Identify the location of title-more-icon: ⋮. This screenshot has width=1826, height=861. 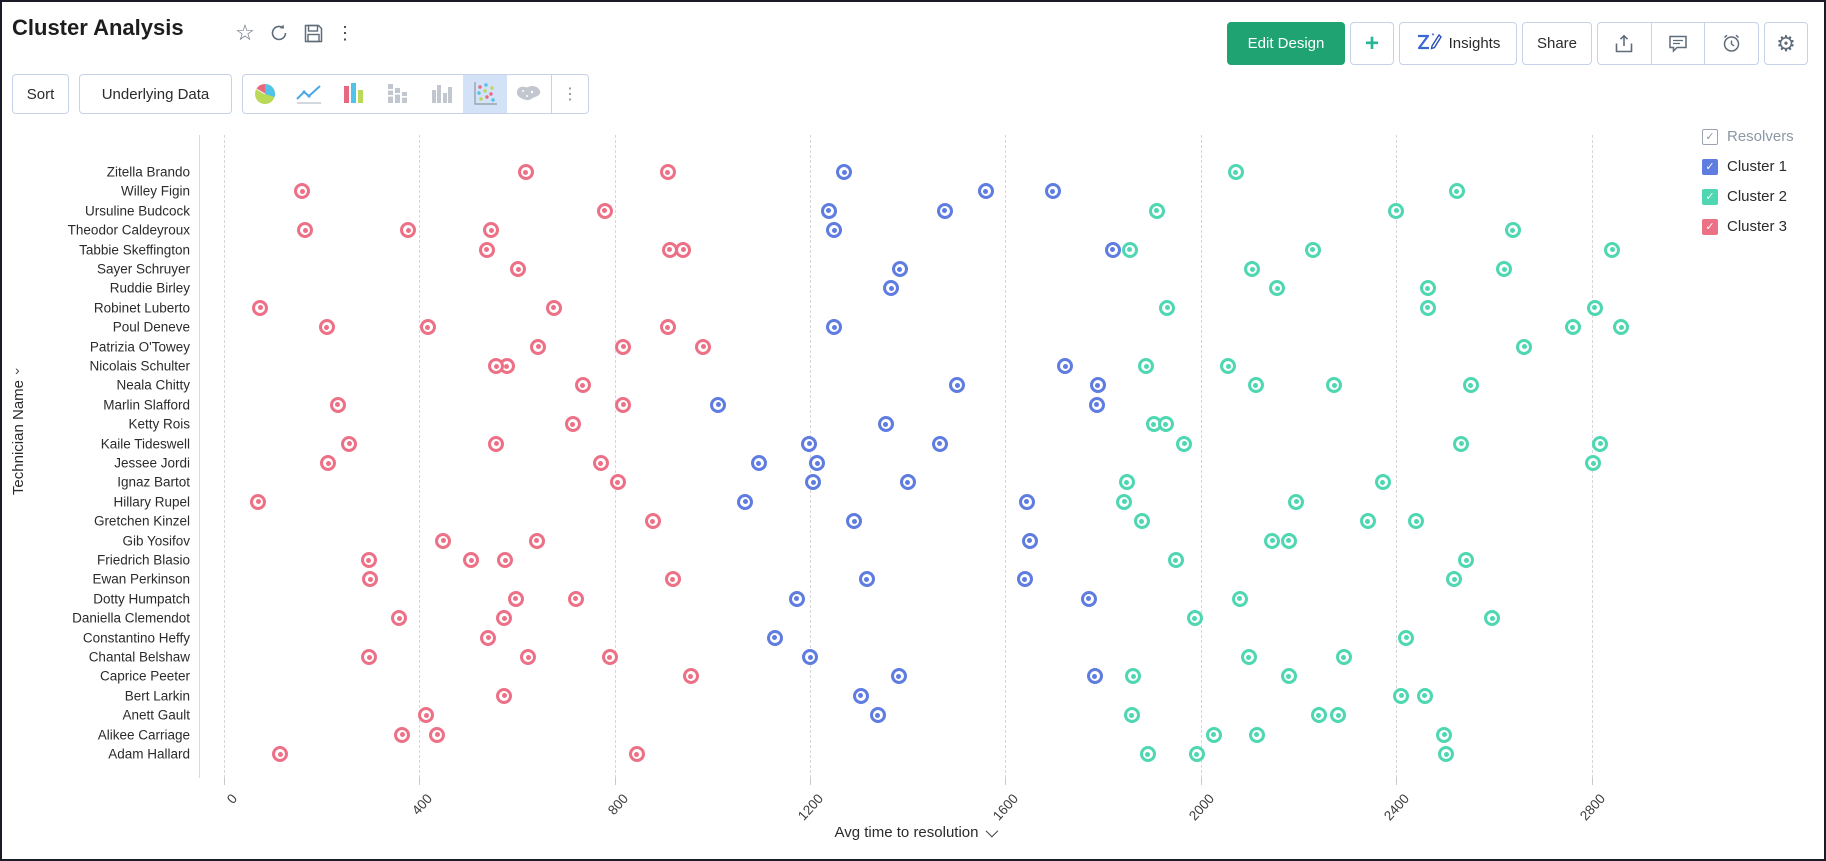
(345, 32).